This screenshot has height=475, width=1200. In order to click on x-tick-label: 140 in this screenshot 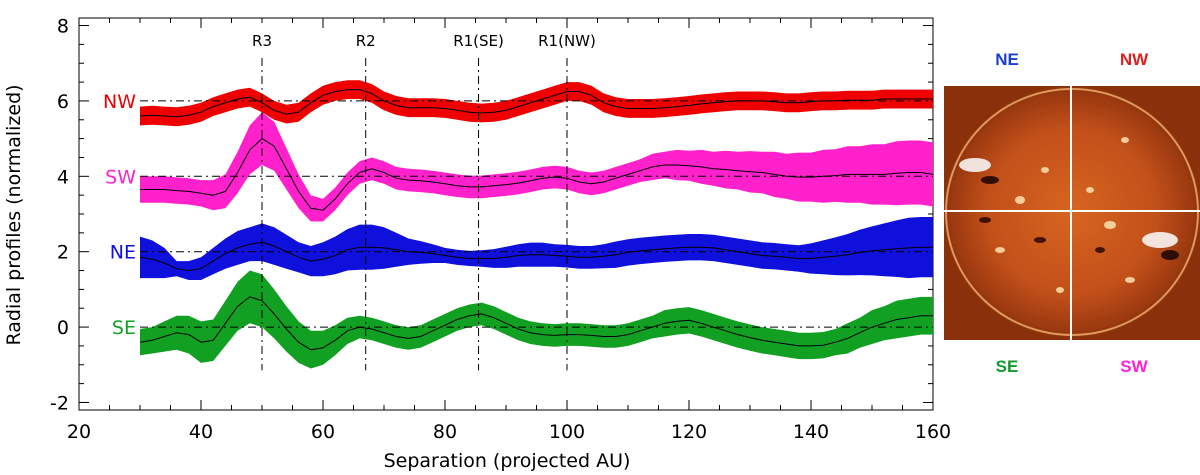, I will do `click(811, 432)`.